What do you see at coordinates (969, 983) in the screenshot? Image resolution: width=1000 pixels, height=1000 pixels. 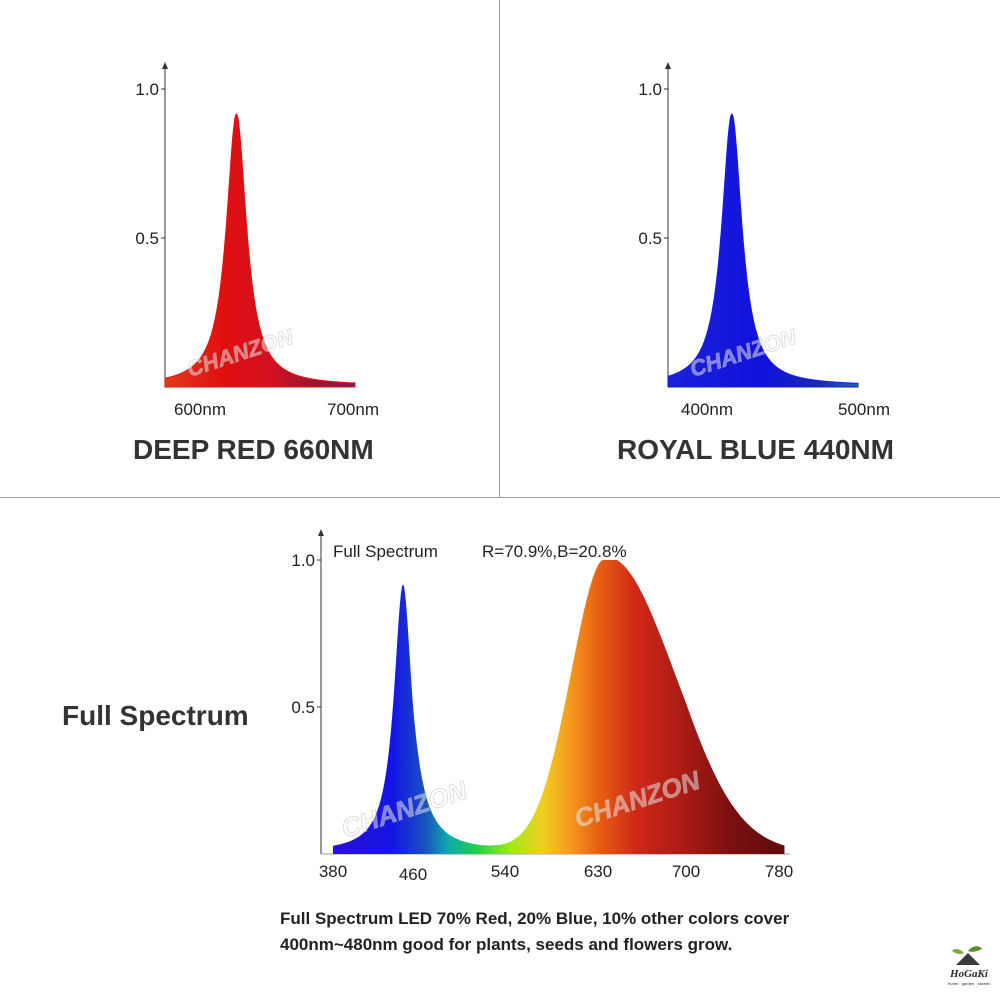 I see `logo-tagline: Home · garden · kitchen` at bounding box center [969, 983].